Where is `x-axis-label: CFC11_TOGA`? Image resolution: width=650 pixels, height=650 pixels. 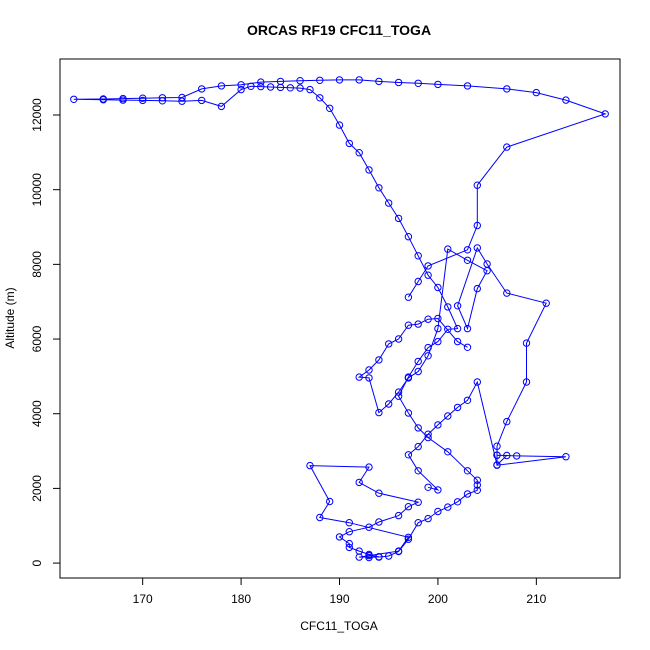 x-axis-label: CFC11_TOGA is located at coordinates (339, 626).